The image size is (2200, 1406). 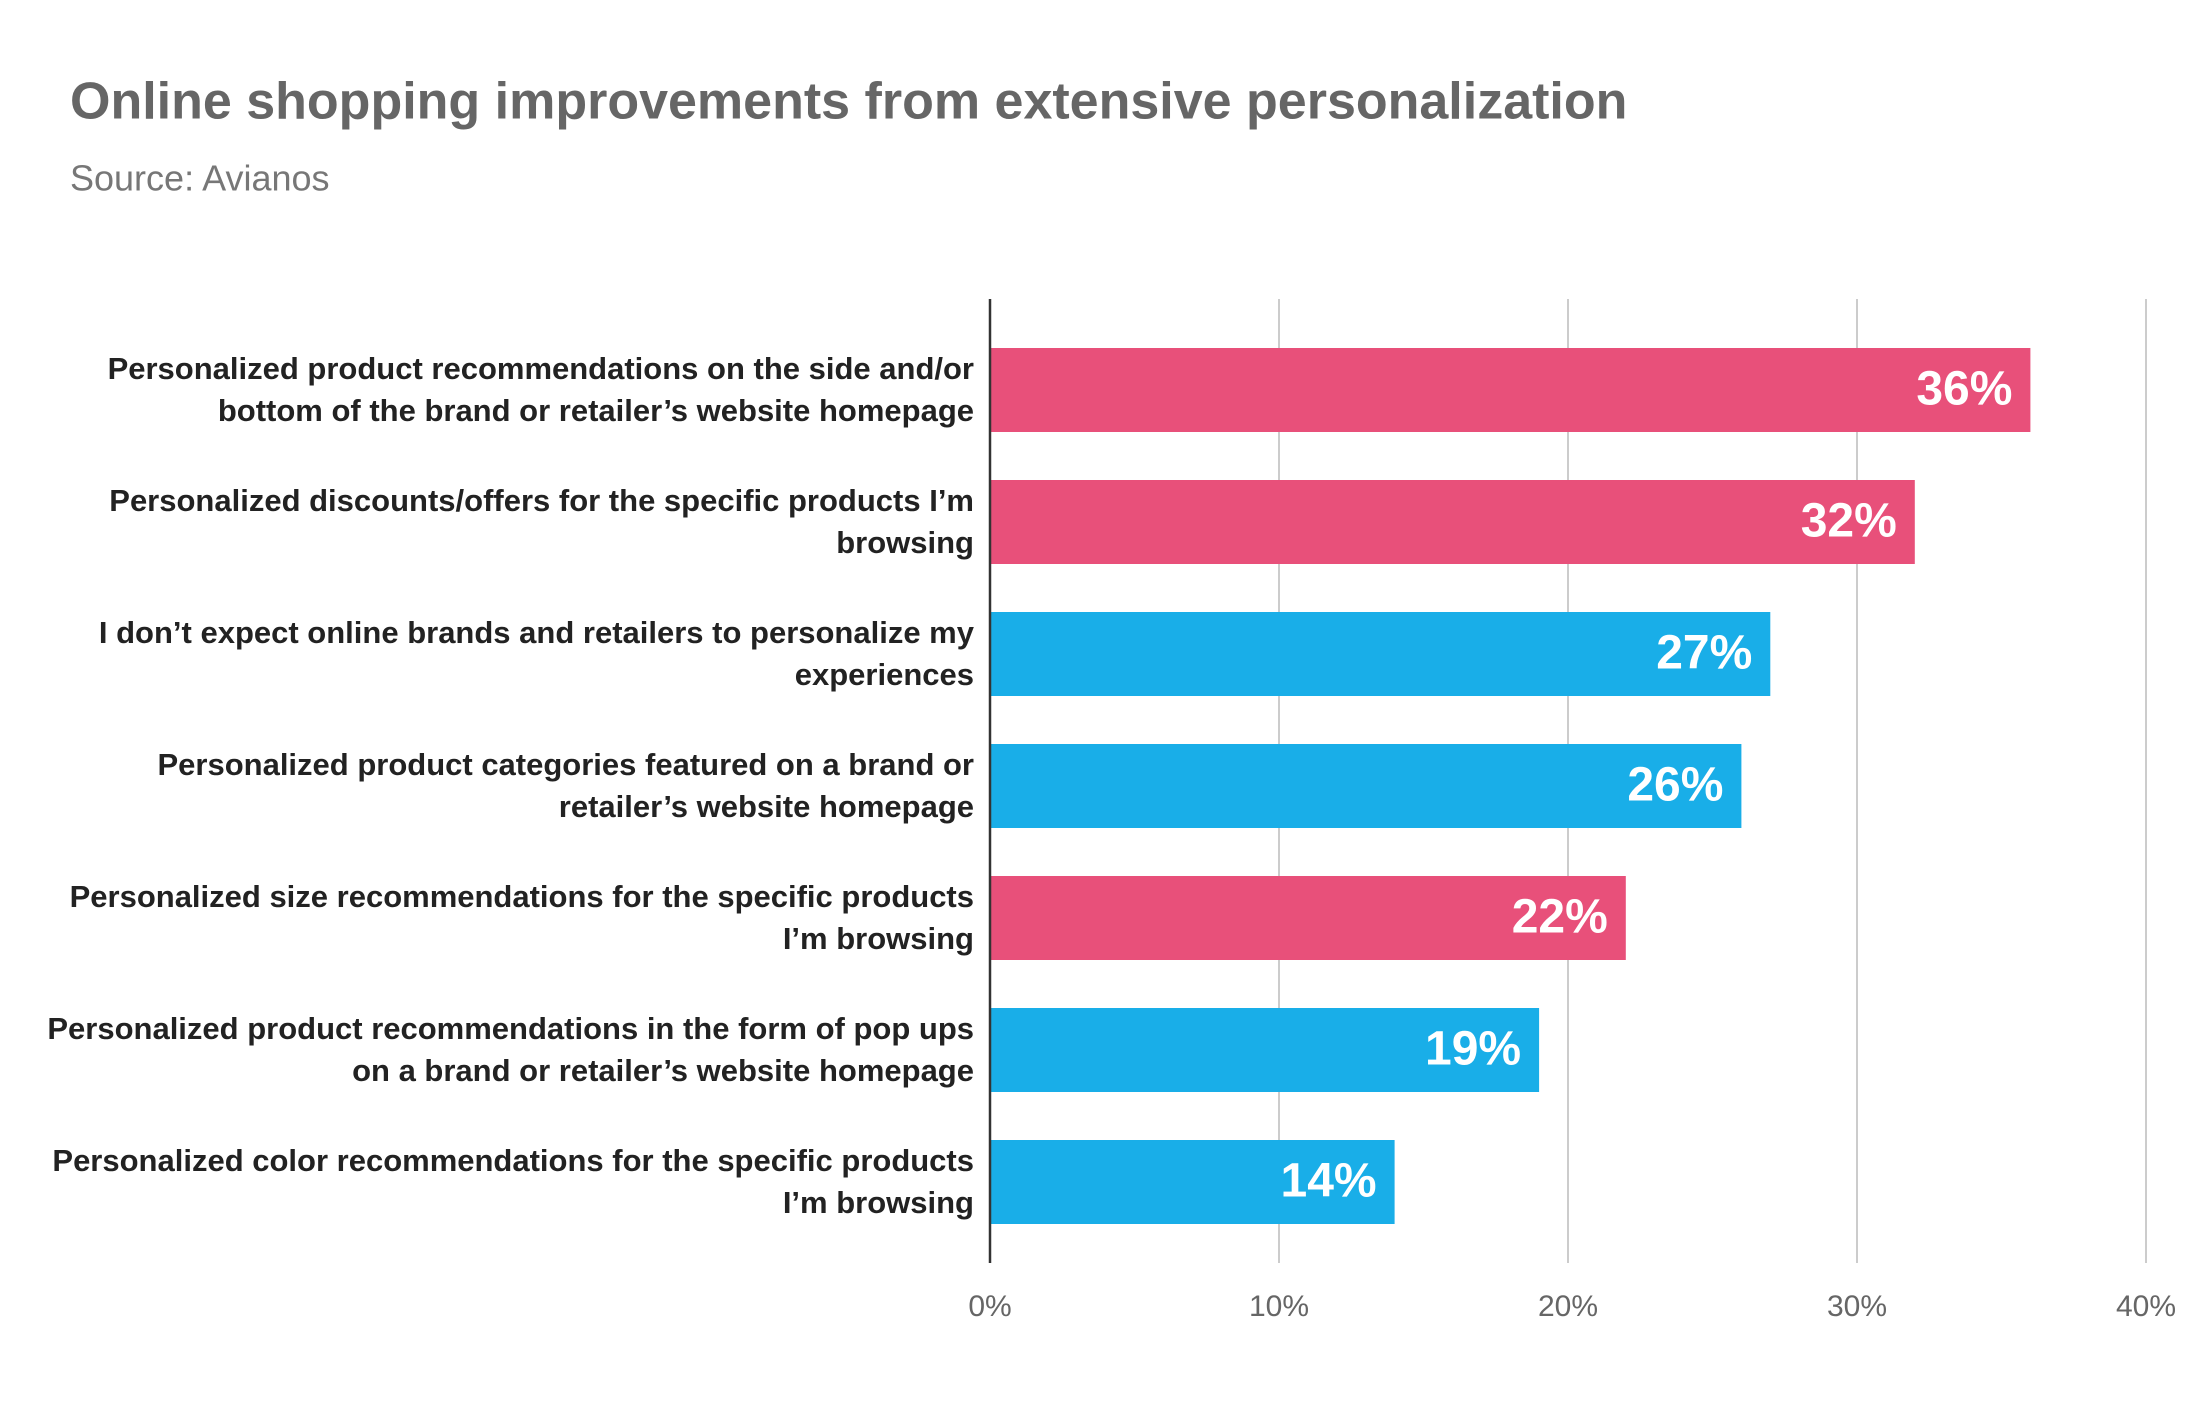 I want to click on value-label: 19%, so click(x=1473, y=1049).